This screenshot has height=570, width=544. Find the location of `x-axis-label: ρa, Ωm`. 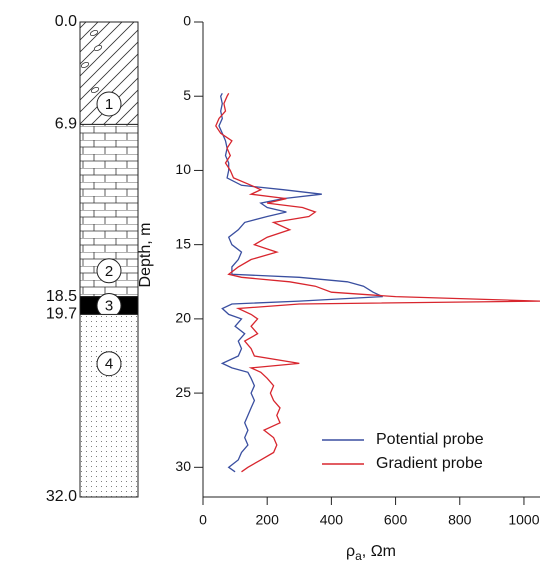

x-axis-label: ρa, Ωm is located at coordinates (371, 553).